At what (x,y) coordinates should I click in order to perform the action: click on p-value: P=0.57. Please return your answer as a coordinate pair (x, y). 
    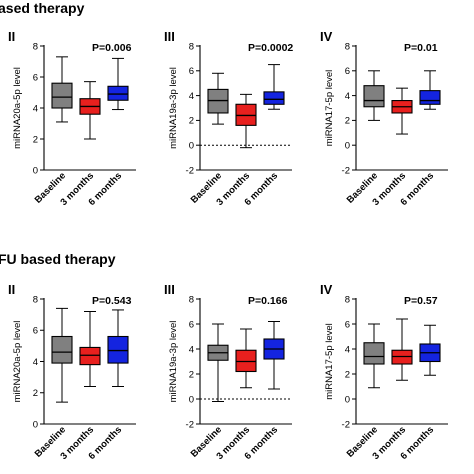
    Looking at the image, I should click on (421, 301).